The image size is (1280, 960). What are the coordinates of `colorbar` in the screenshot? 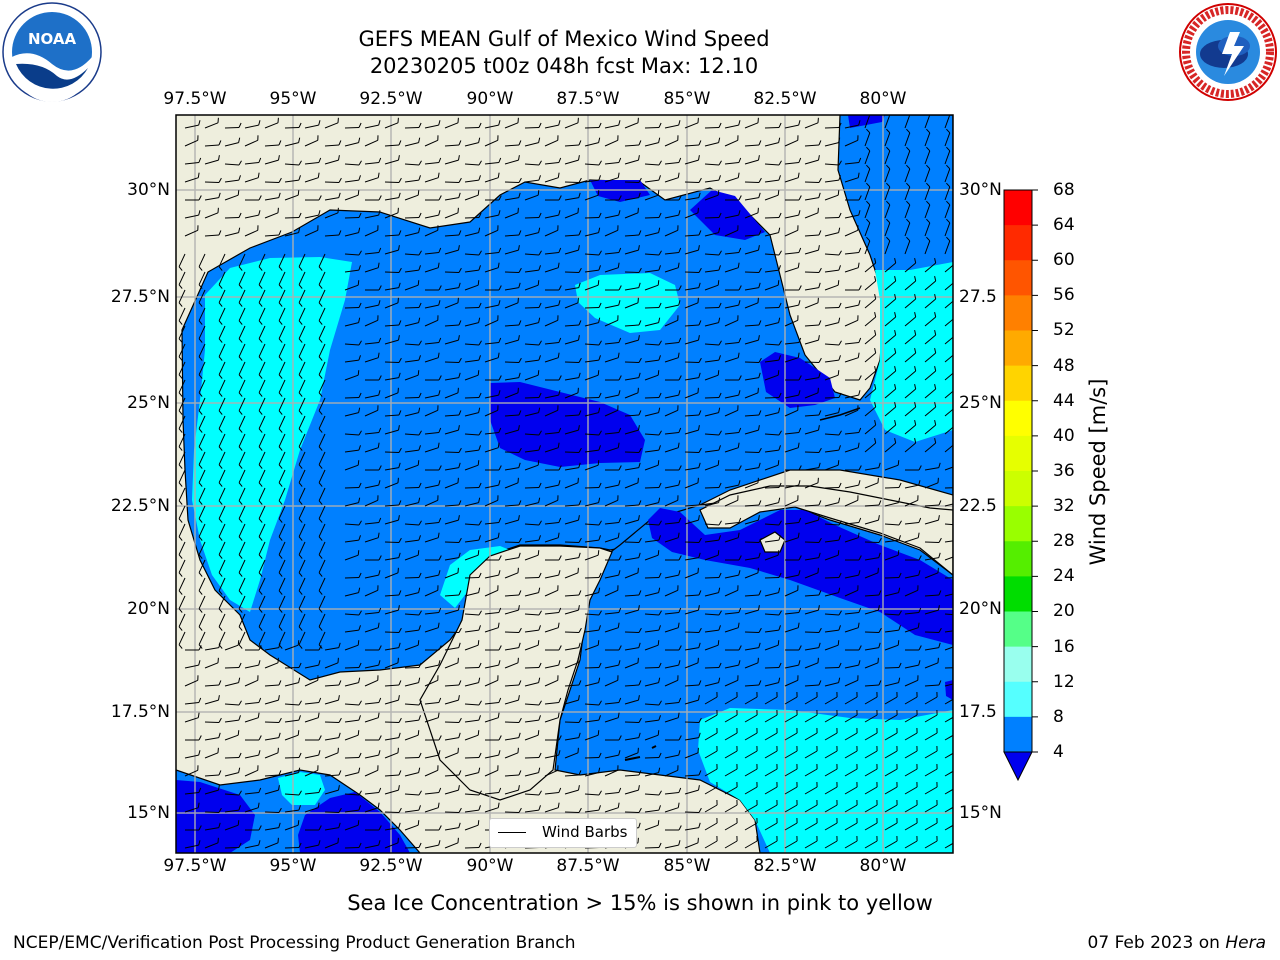 It's located at (1020, 485).